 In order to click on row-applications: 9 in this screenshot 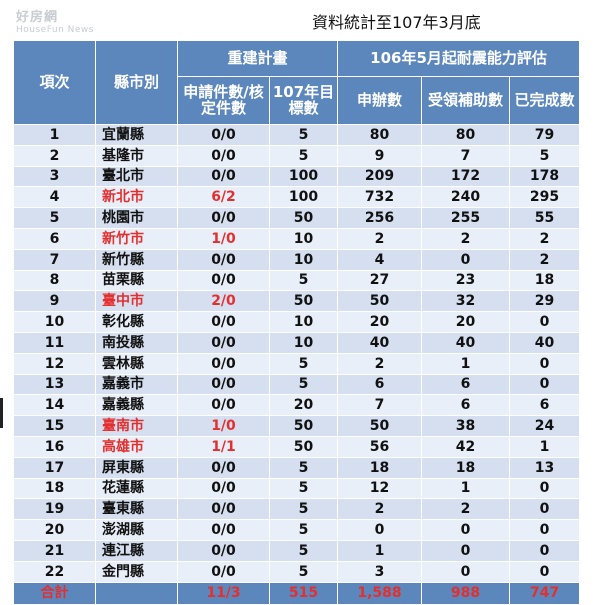, I will do `click(380, 155)`.